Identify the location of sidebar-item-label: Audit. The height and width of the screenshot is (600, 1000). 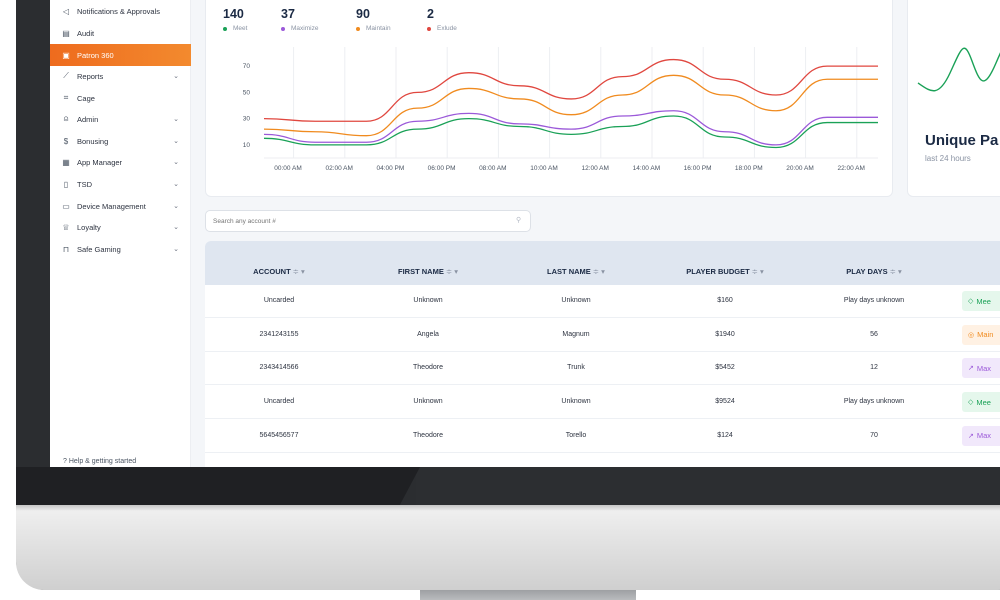
(86, 33).